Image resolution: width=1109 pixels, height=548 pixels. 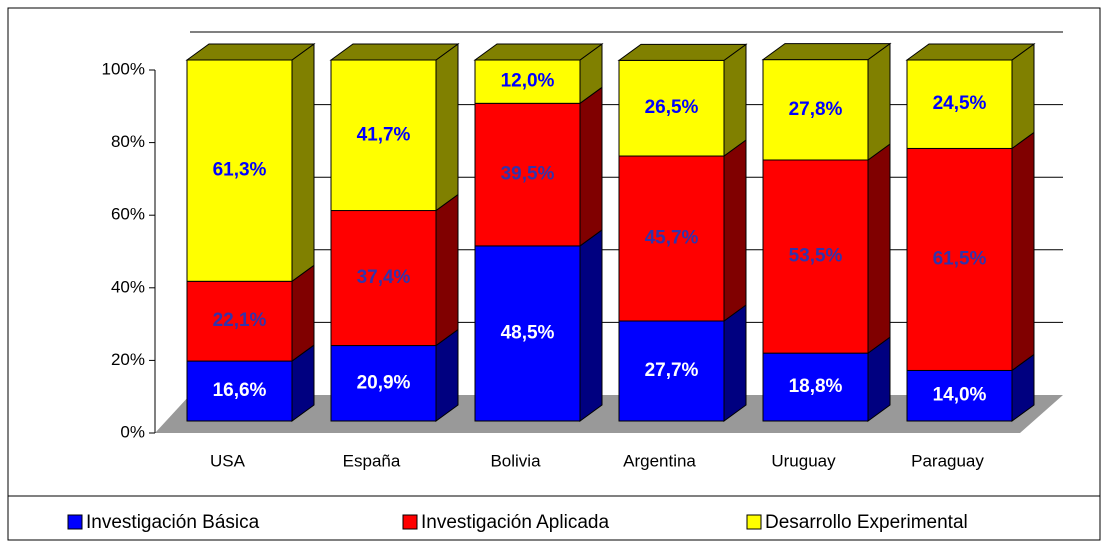 I want to click on data-label: 27,8%, so click(x=816, y=109).